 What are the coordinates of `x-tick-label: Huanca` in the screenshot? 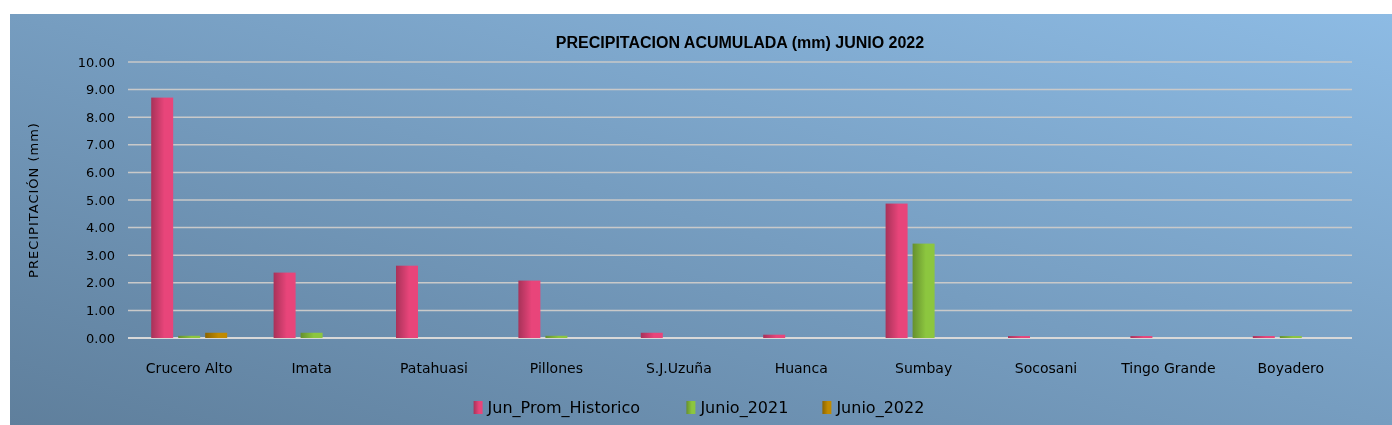 It's located at (801, 368).